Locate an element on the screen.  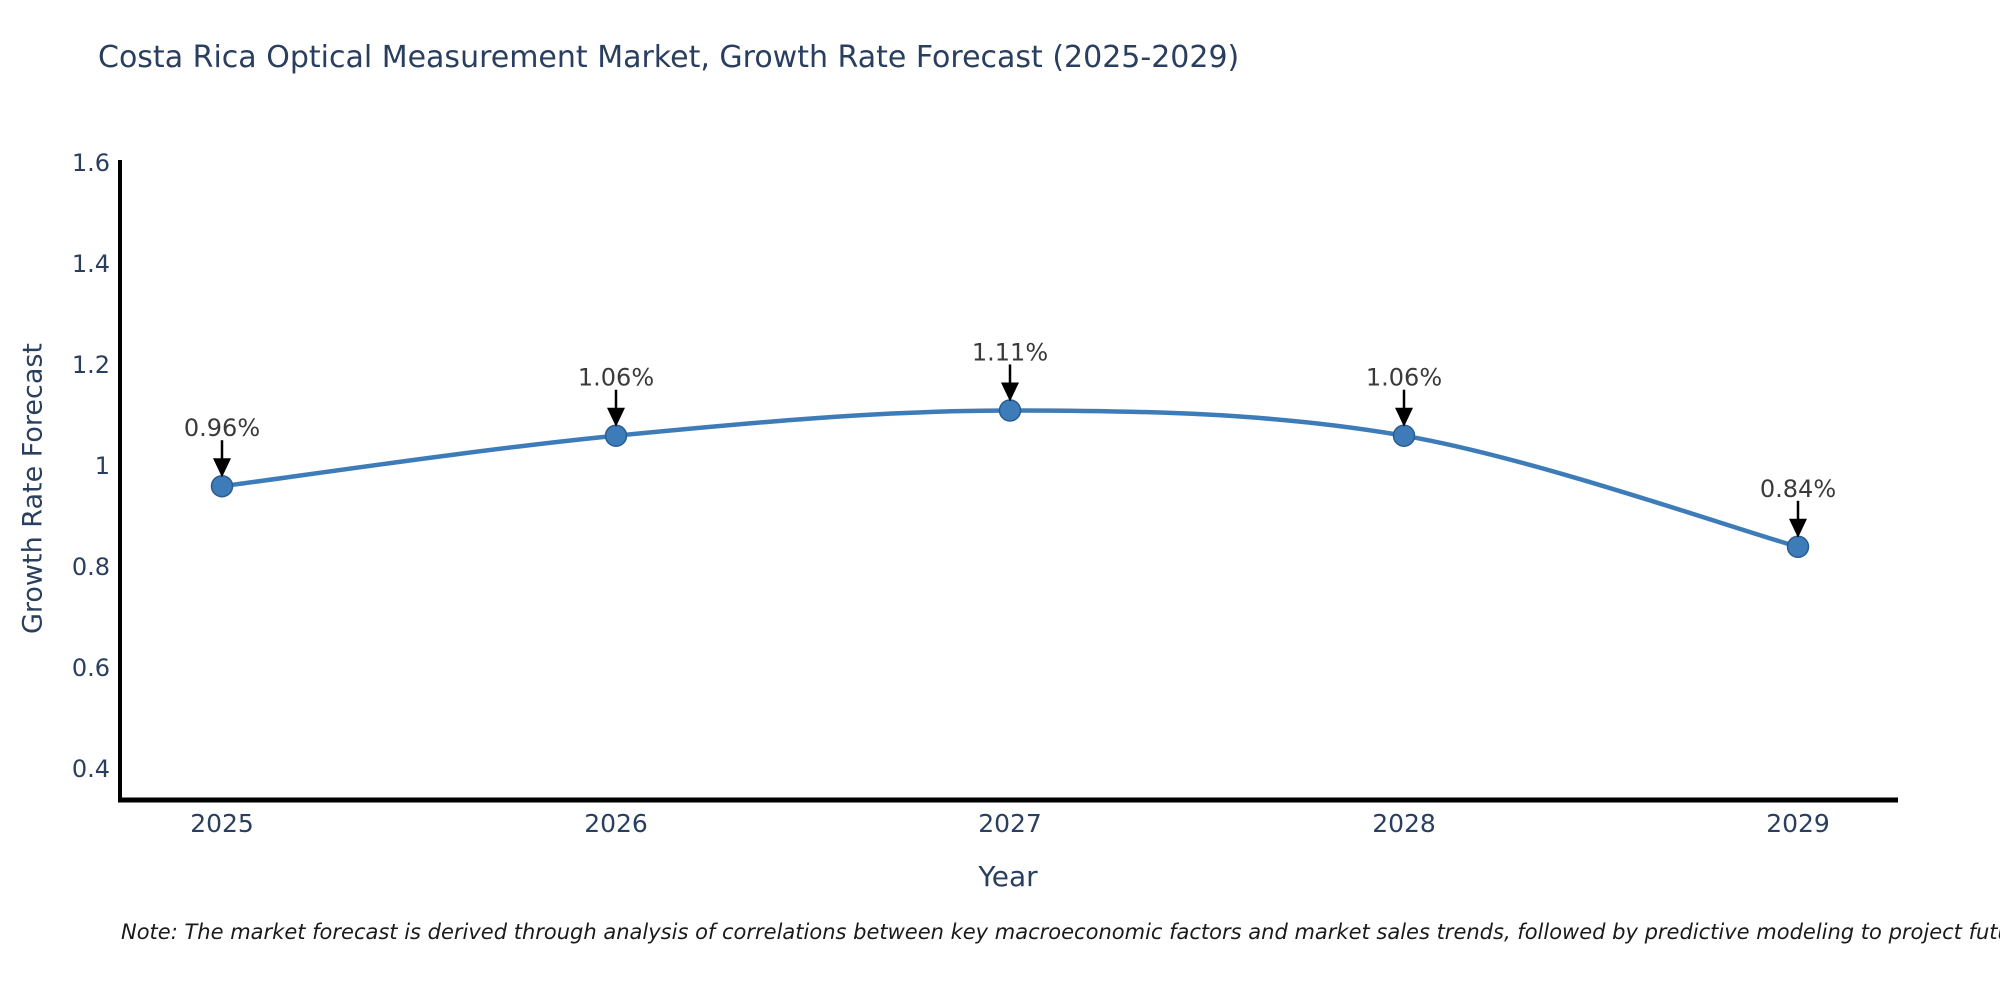
y-tick-label: 0.4 is located at coordinates (91, 769).